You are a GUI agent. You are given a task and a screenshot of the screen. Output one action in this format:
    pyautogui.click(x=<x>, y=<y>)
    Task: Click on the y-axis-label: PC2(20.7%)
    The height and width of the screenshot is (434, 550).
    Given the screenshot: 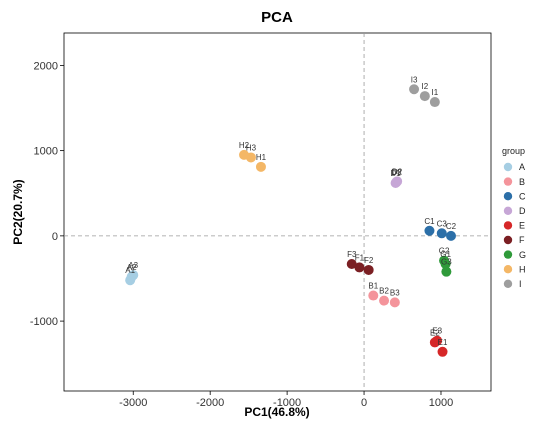 What is the action you would take?
    pyautogui.click(x=18, y=211)
    